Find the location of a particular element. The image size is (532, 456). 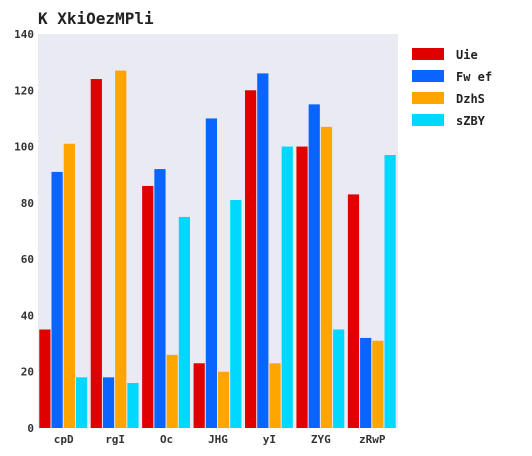

x-tick-label: zRwP is located at coordinates (372, 439).